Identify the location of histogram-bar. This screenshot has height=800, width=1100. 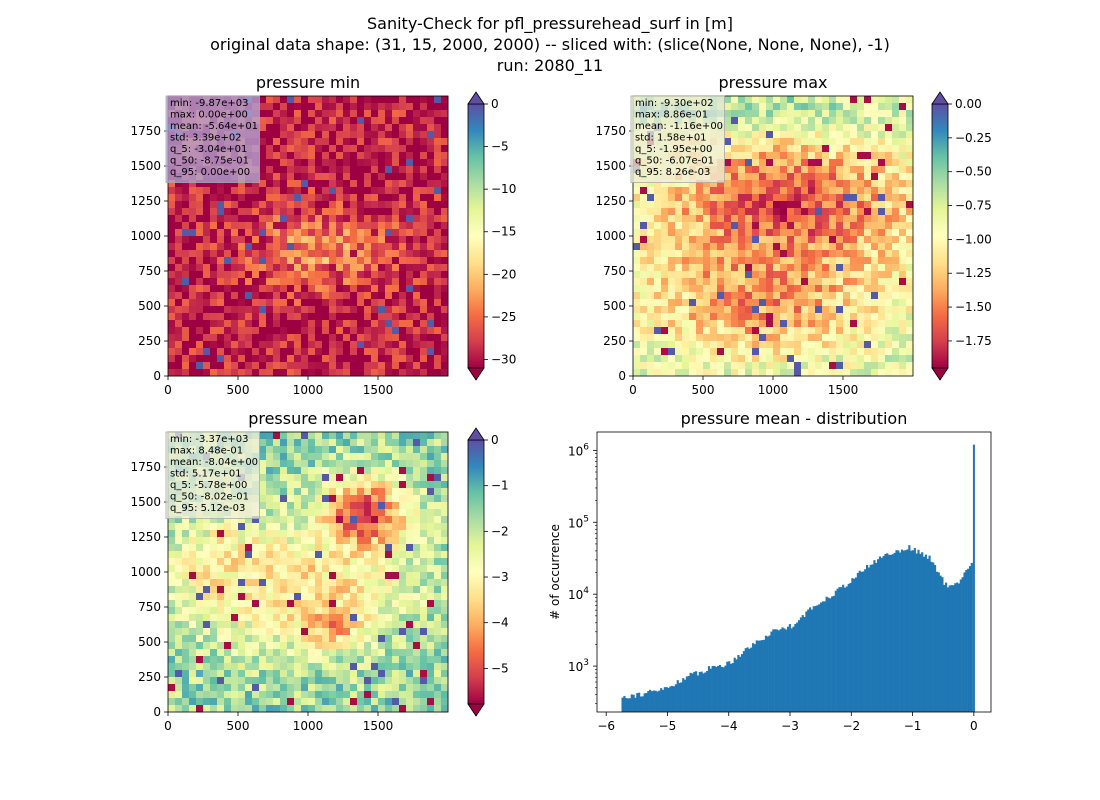
(633, 703).